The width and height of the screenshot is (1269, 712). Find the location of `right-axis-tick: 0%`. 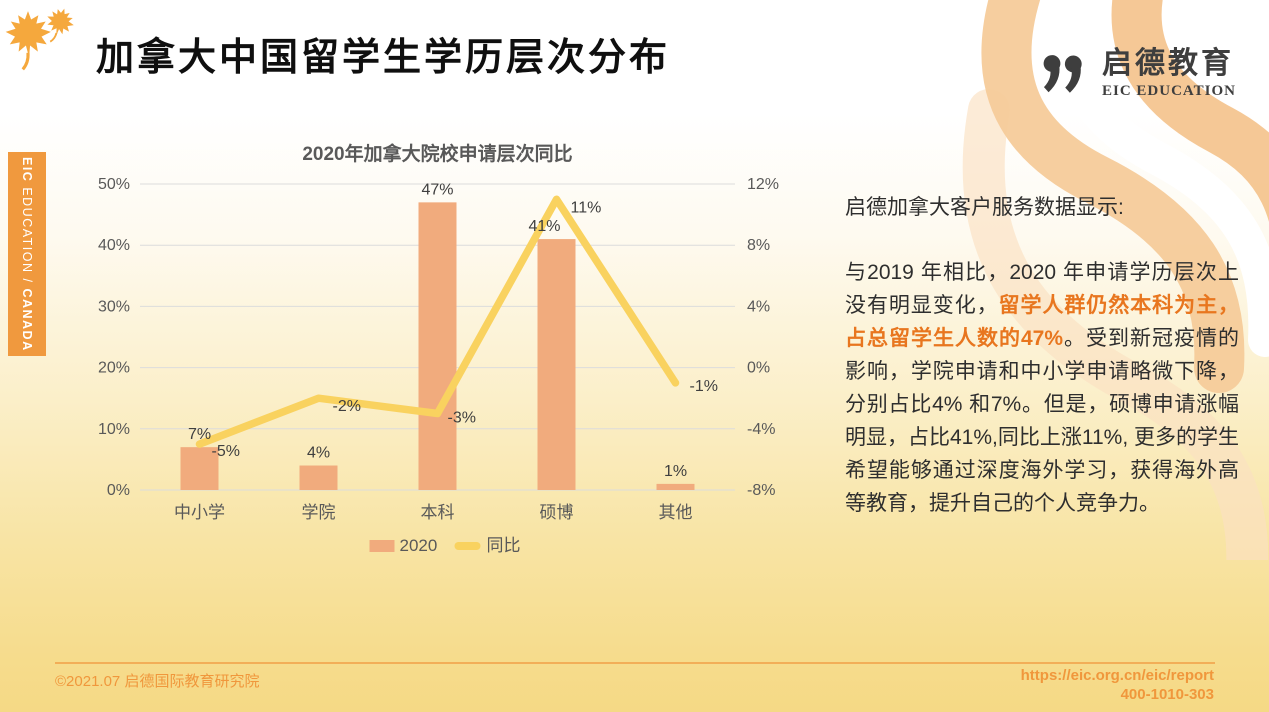

right-axis-tick: 0% is located at coordinates (758, 368).